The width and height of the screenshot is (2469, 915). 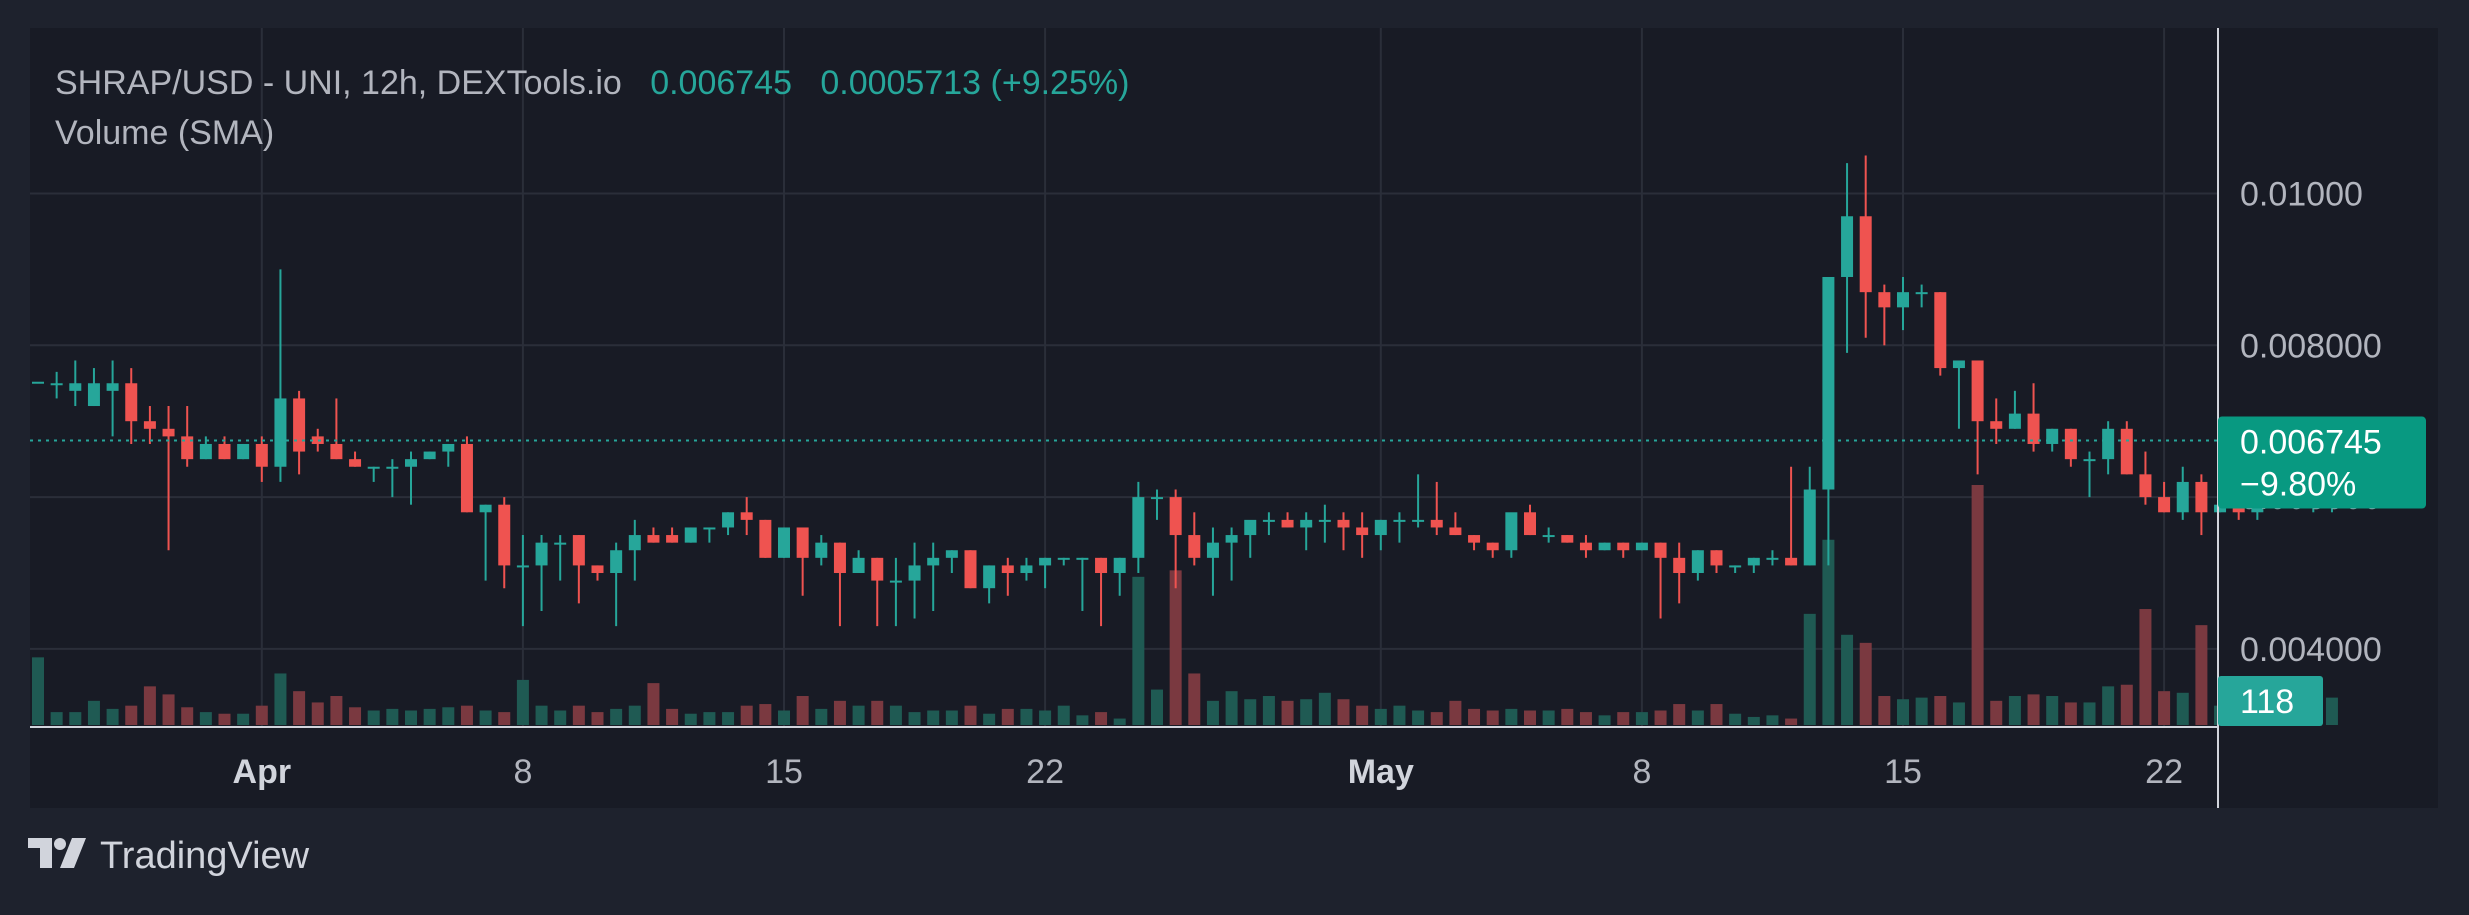 I want to click on time-tick-label: 15, so click(x=1903, y=772).